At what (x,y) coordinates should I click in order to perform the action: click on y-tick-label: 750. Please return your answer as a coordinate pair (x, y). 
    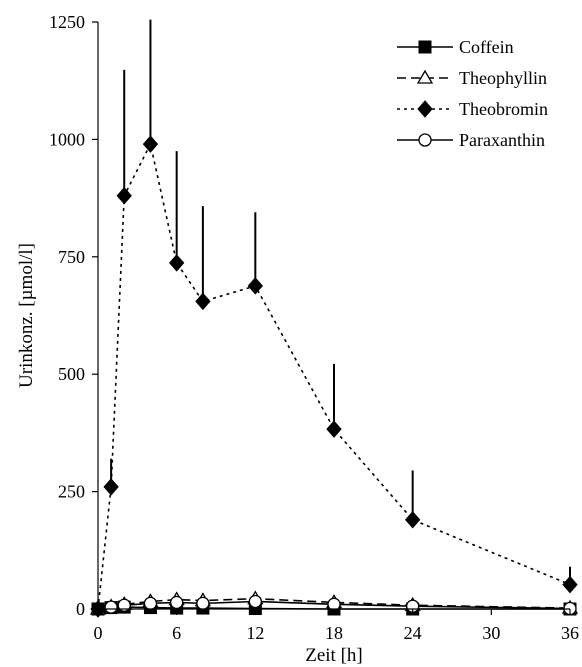
    Looking at the image, I should click on (71, 257).